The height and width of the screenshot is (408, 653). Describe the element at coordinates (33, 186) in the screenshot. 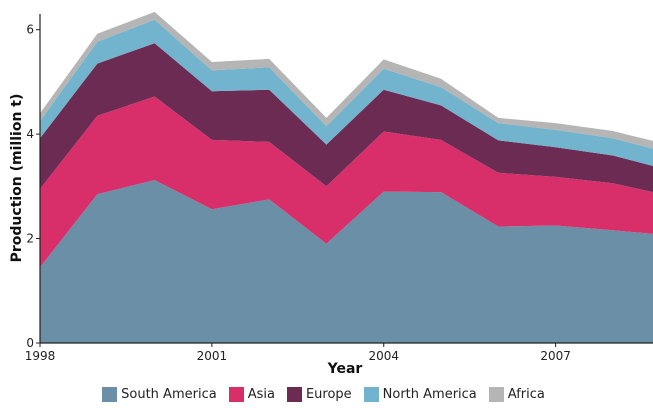

I see `y-axis-ticks: 0 2 4 6` at that location.